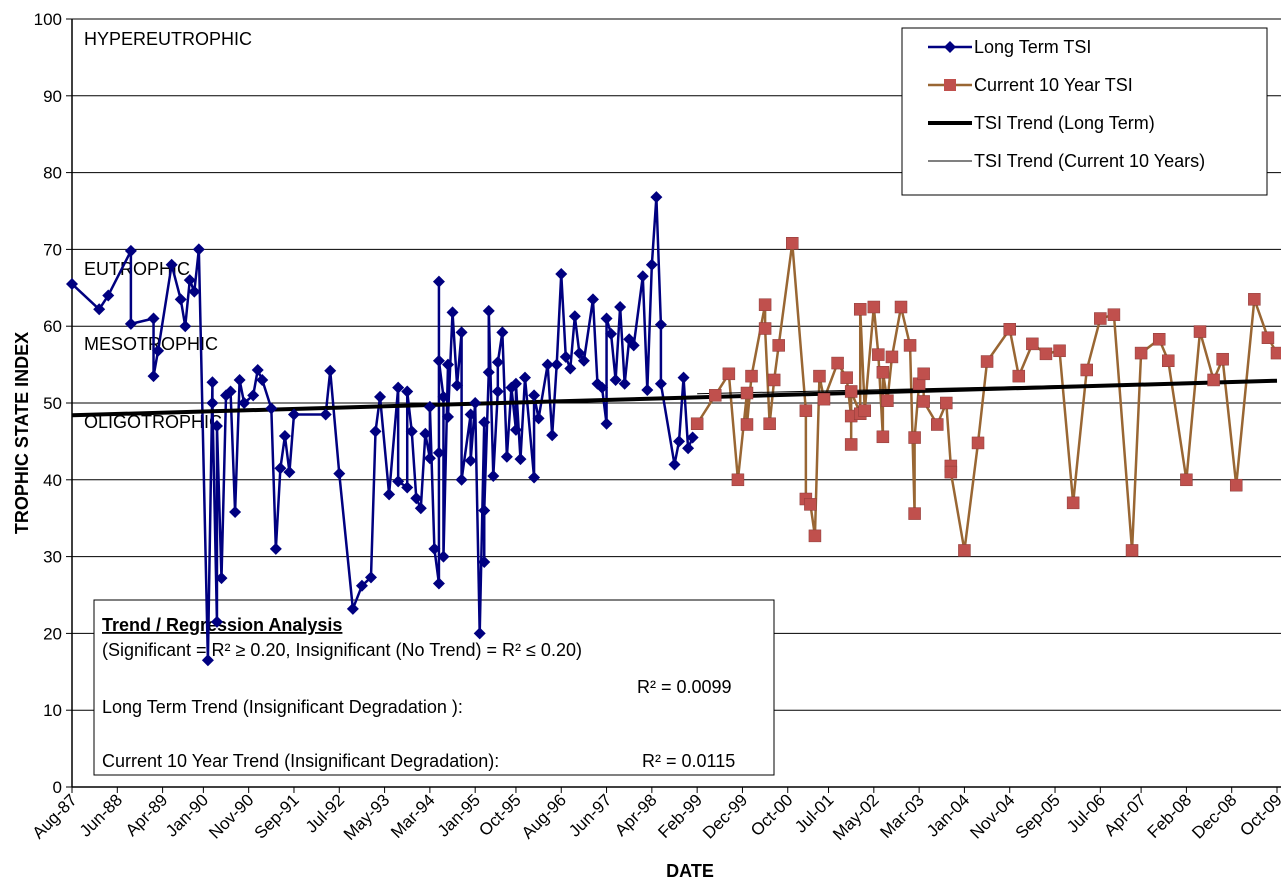 The image size is (1281, 882). Describe the element at coordinates (52, 633) in the screenshot. I see `y-tick-label: 20` at that location.